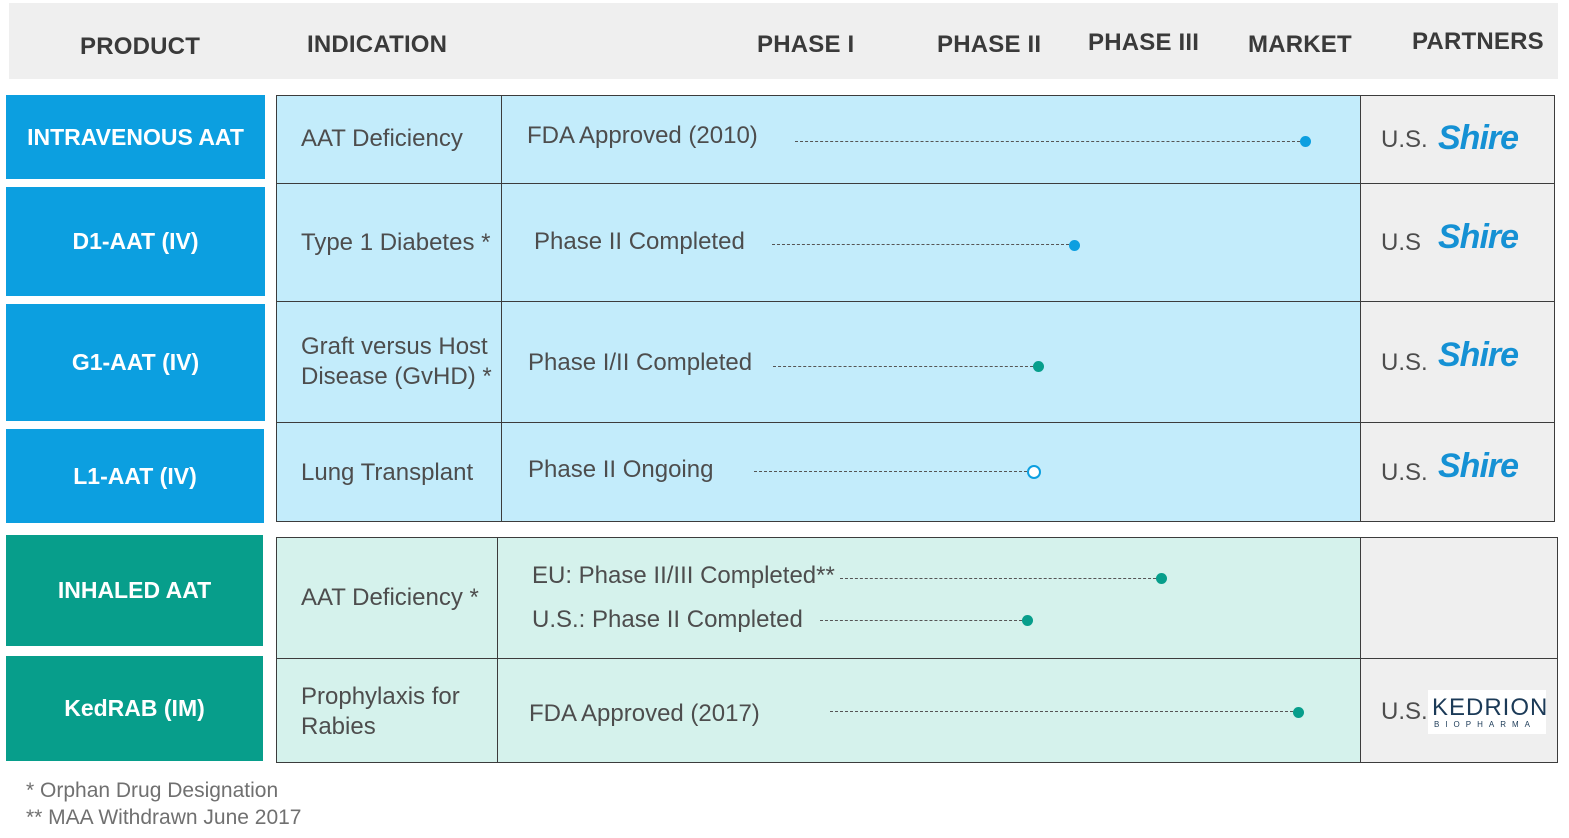 This screenshot has height=838, width=1569. What do you see at coordinates (989, 44) in the screenshot?
I see `header-phase-2: PHASE II` at bounding box center [989, 44].